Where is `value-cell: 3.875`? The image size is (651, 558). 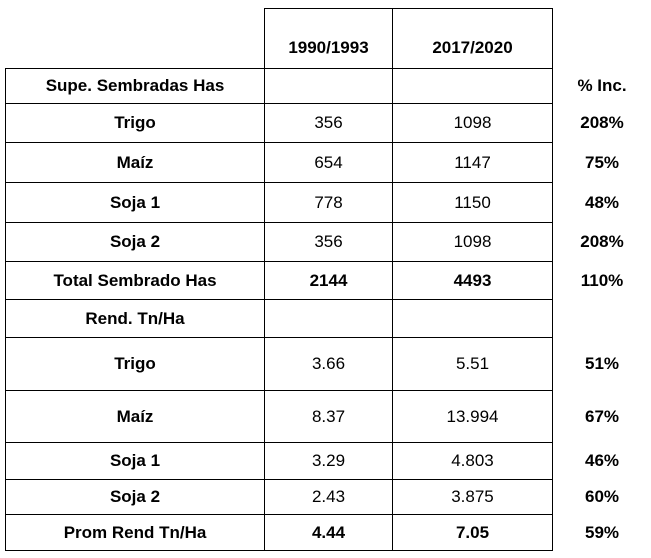 value-cell: 3.875 is located at coordinates (472, 497).